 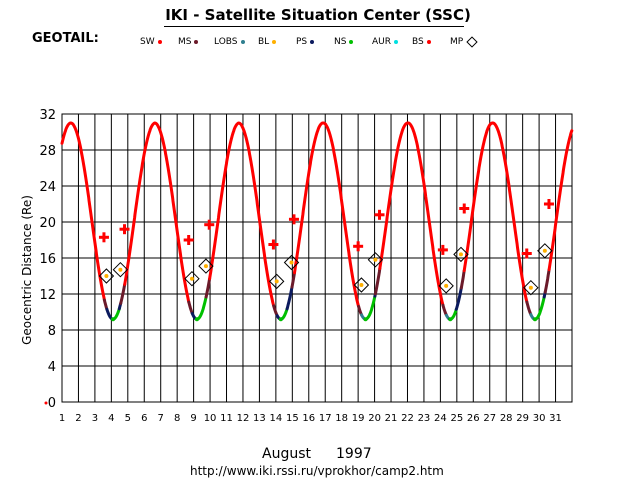 What do you see at coordinates (27, 270) in the screenshot?
I see `y-axis-label: Geocentric Distance (Re)` at bounding box center [27, 270].